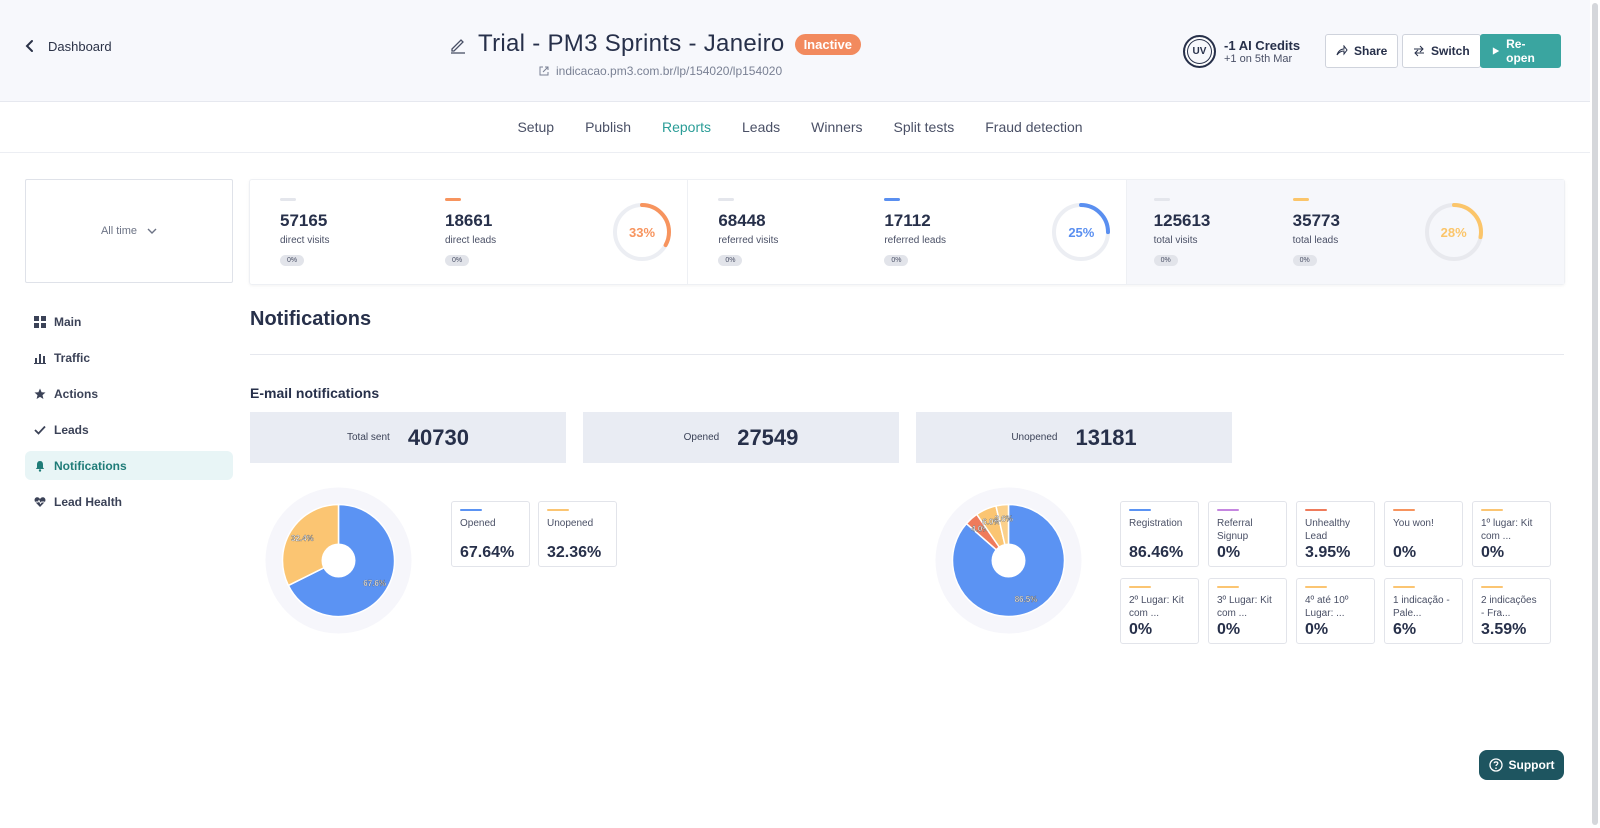  What do you see at coordinates (1328, 530) in the screenshot?
I see `legend-name: Unhealthy Lead` at bounding box center [1328, 530].